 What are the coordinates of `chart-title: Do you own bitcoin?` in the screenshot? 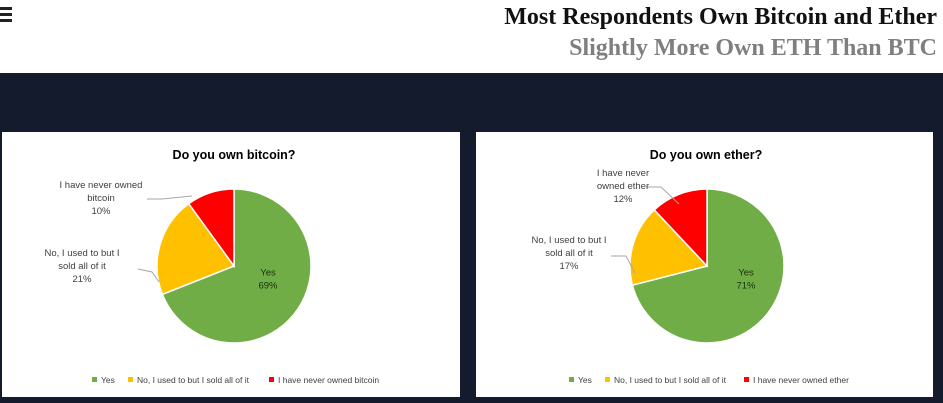 It's located at (234, 155).